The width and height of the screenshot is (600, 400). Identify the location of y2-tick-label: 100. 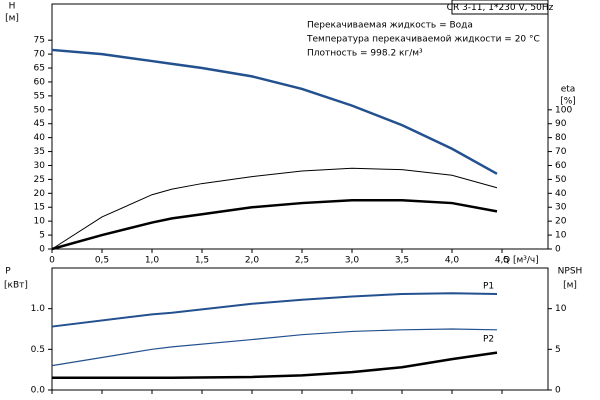
(563, 110).